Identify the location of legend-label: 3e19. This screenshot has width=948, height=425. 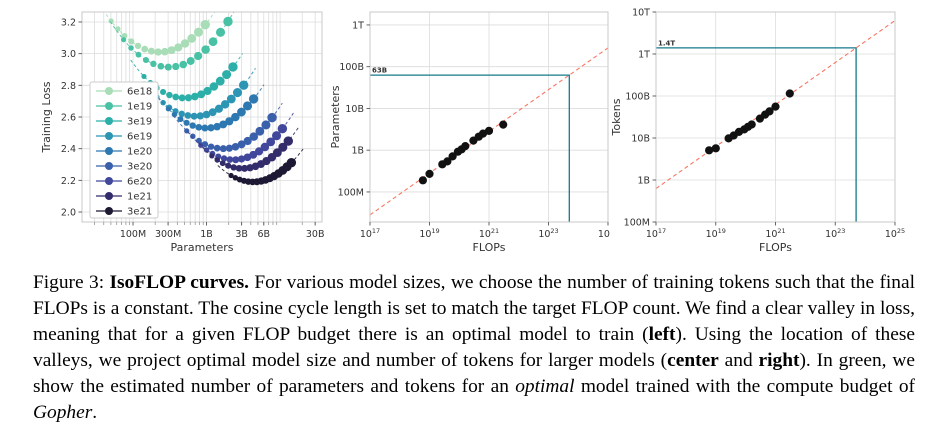
(139, 122).